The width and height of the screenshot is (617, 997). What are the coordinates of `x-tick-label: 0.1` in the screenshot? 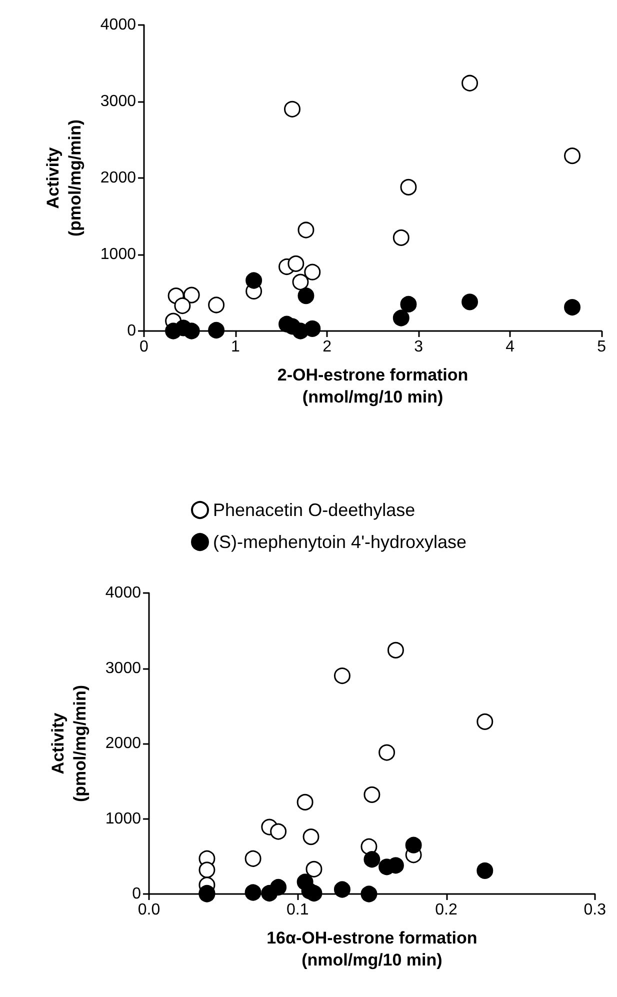 It's located at (297, 910).